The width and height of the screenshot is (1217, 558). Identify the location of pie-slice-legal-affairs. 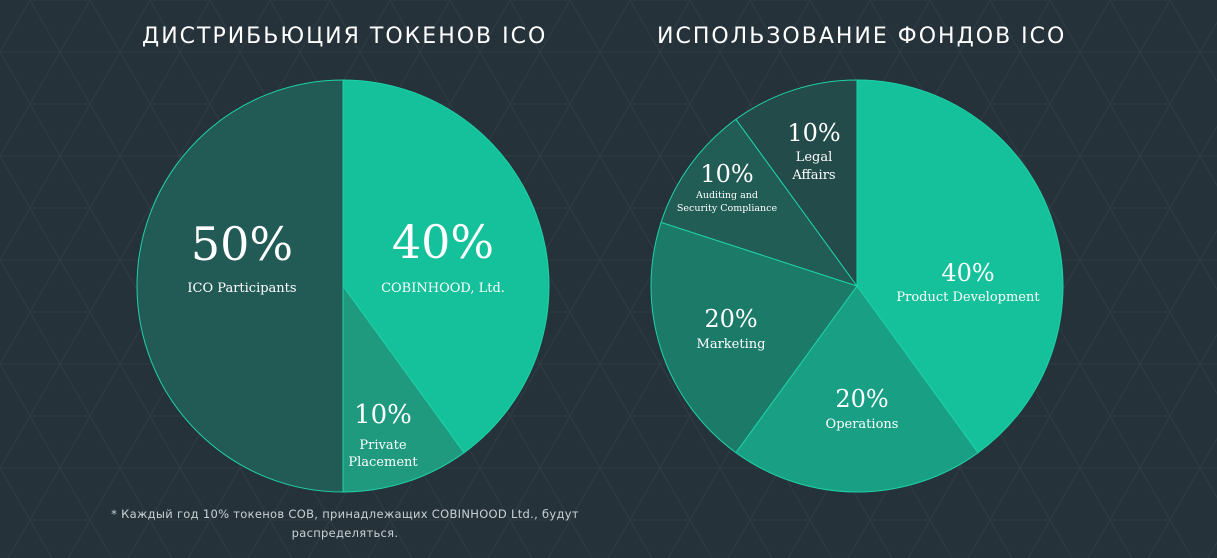
(796, 183).